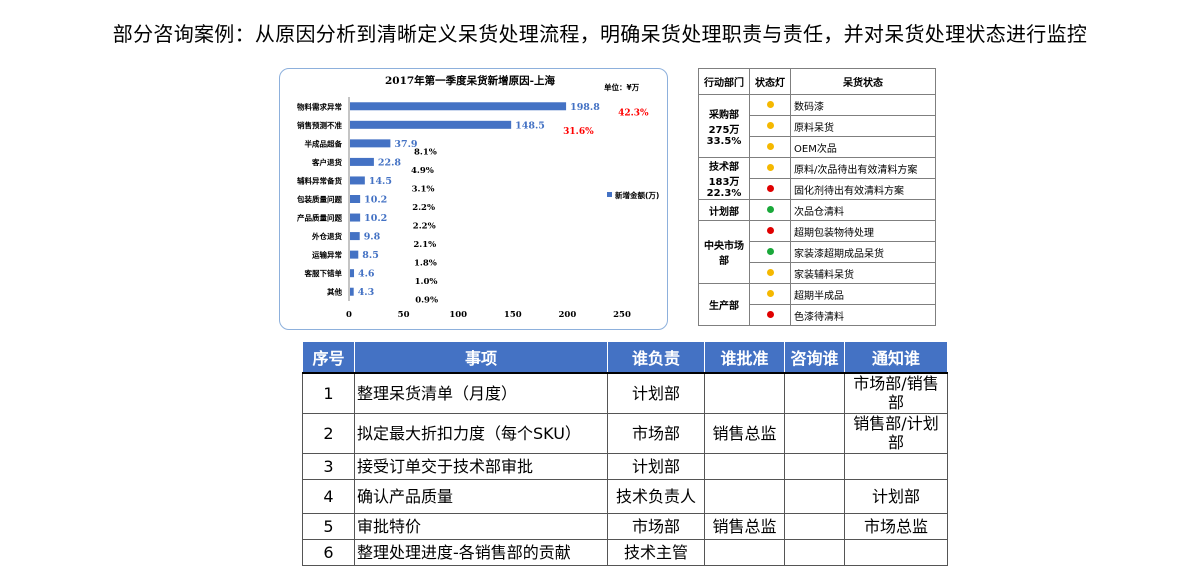 This screenshot has width=1200, height=588. Describe the element at coordinates (370, 255) in the screenshot. I see `bar-value-label: 8.5` at that location.